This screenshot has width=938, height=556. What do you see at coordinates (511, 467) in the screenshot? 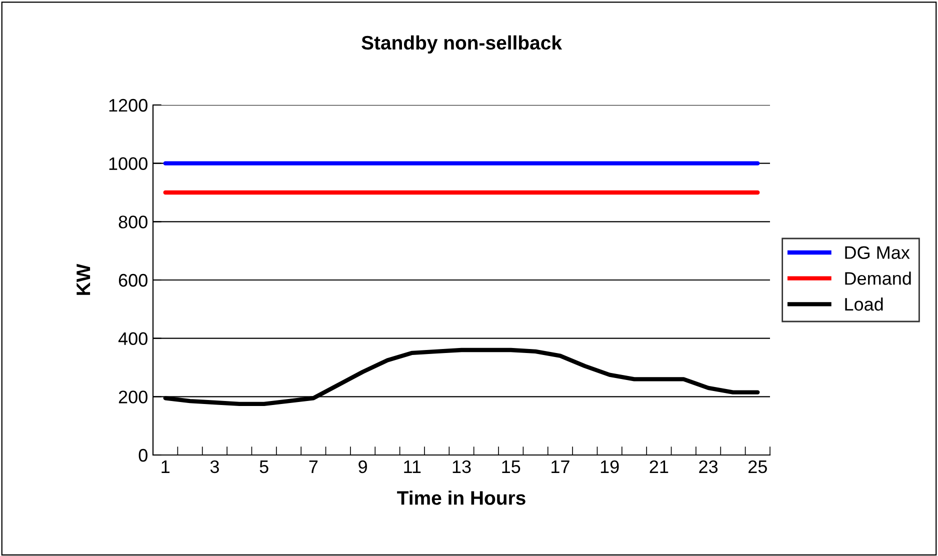
I see `x-tick-label: 15` at bounding box center [511, 467].